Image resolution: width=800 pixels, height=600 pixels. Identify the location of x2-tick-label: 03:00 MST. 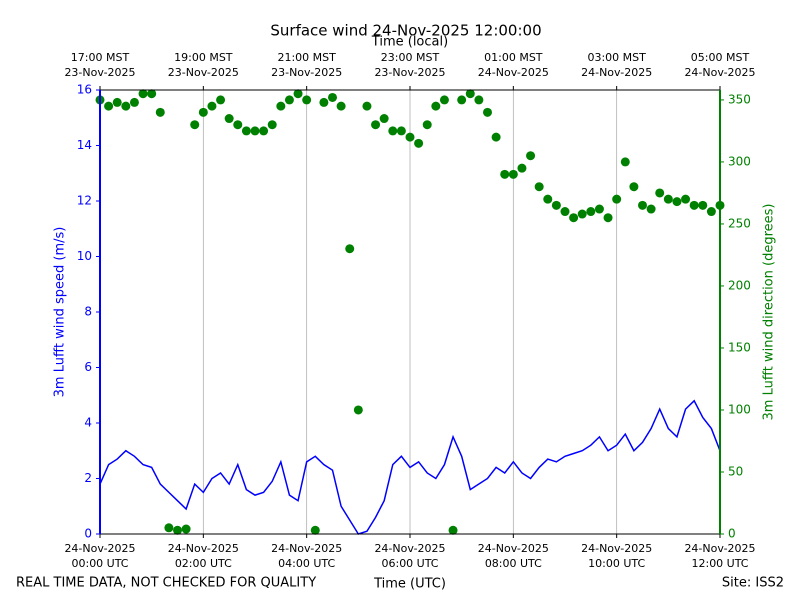
(616, 57).